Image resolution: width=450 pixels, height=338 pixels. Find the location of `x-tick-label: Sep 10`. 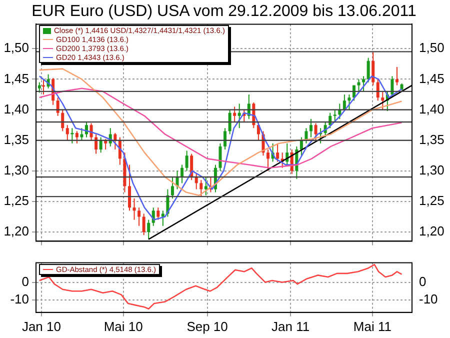

x-tick-label: Sep 10 is located at coordinates (207, 326).